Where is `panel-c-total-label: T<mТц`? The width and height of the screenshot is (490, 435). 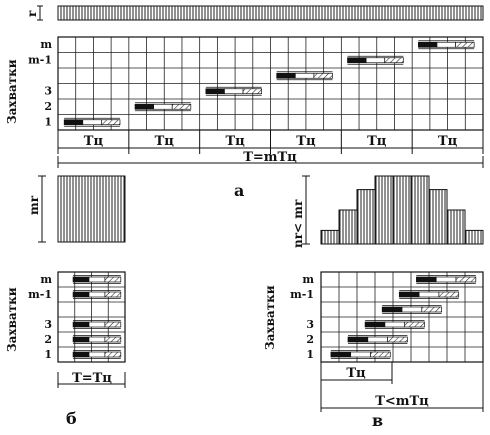 panel-c-total-label: T<mТц is located at coordinates (402, 401).